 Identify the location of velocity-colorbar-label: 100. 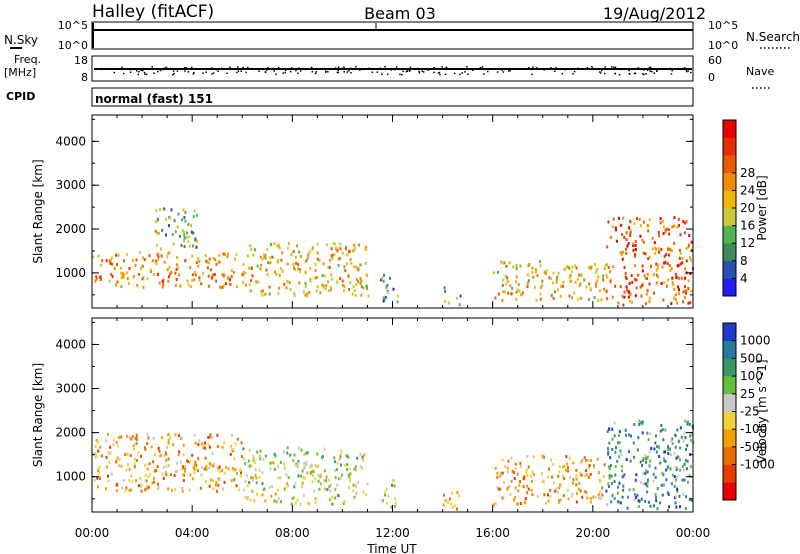
(751, 376).